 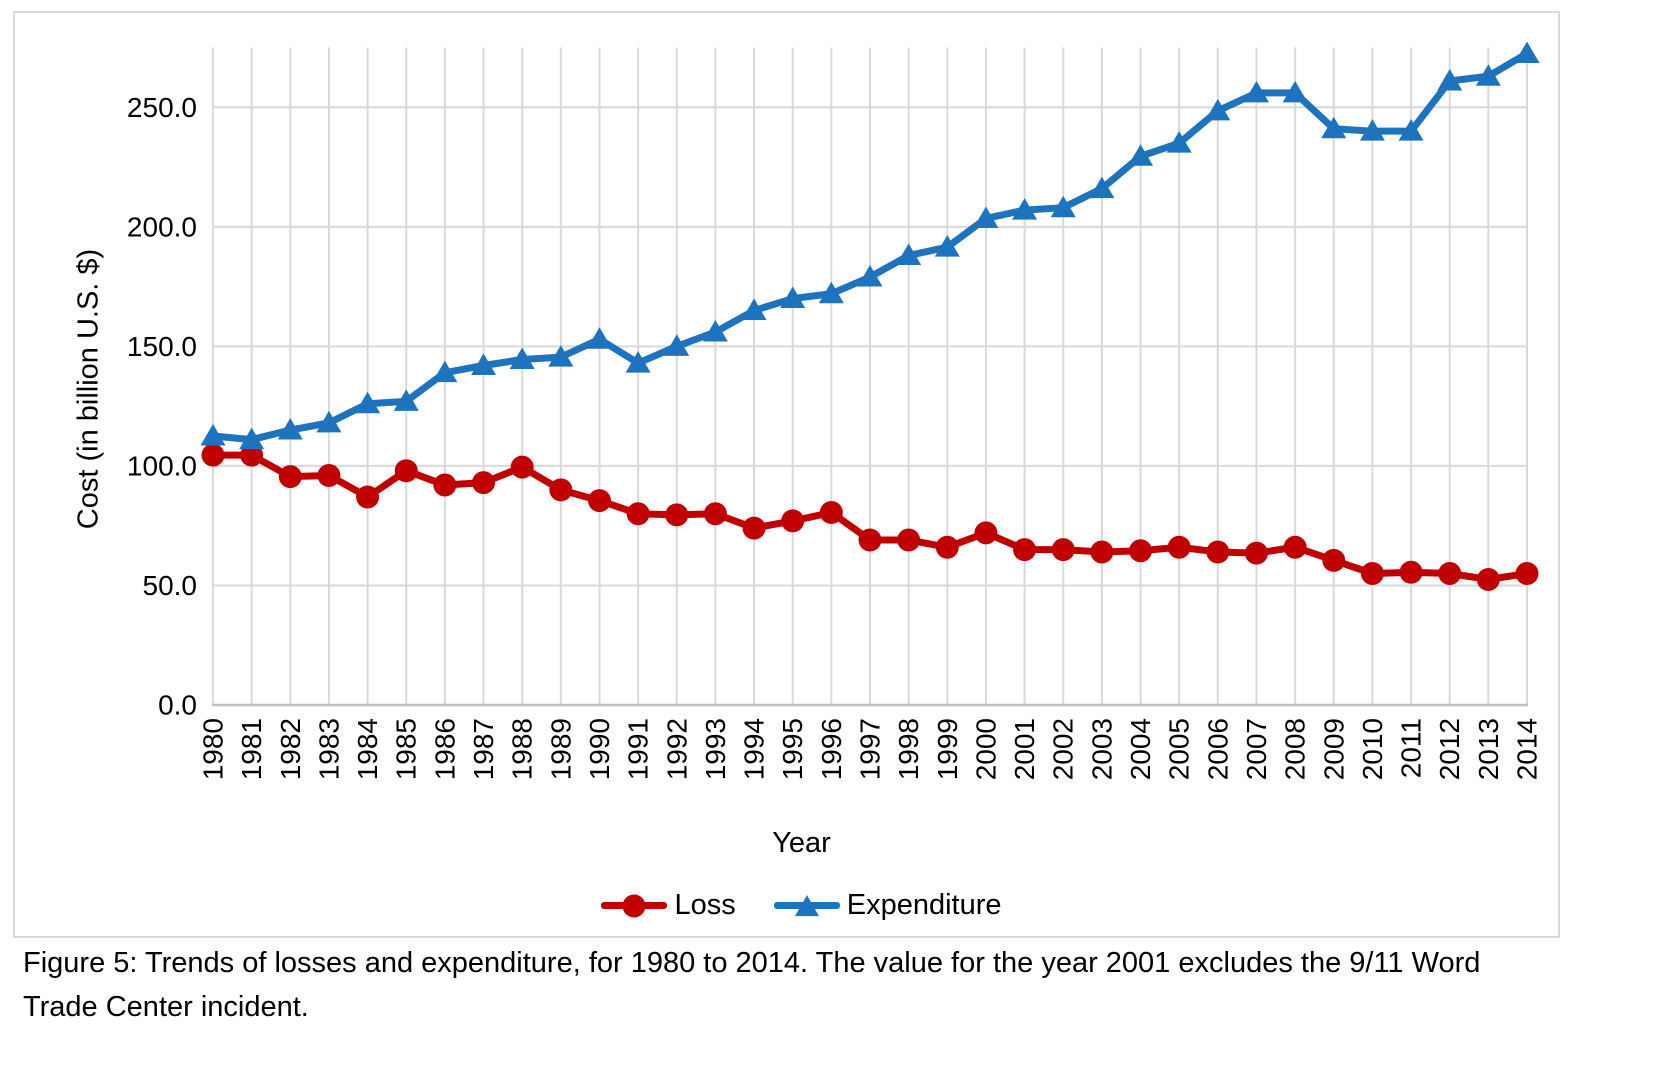 What do you see at coordinates (1333, 749) in the screenshot?
I see `x-tick-label: 2009` at bounding box center [1333, 749].